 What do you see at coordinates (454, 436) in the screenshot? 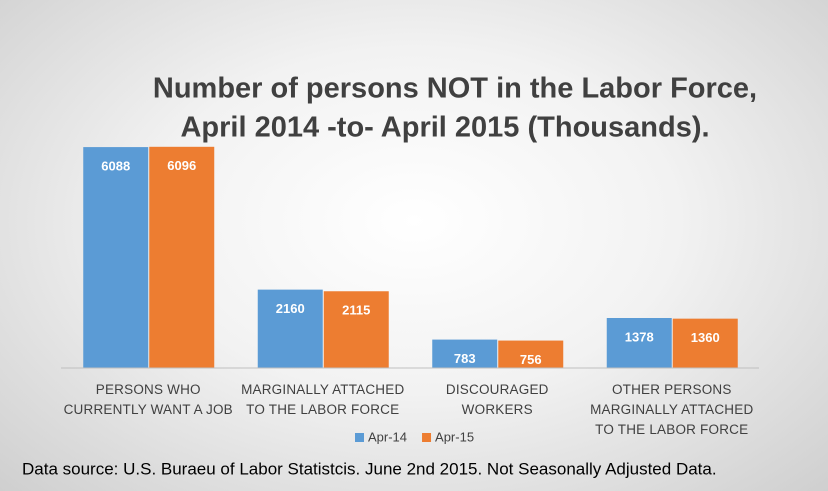
I see `legend-label: Apr-15` at bounding box center [454, 436].